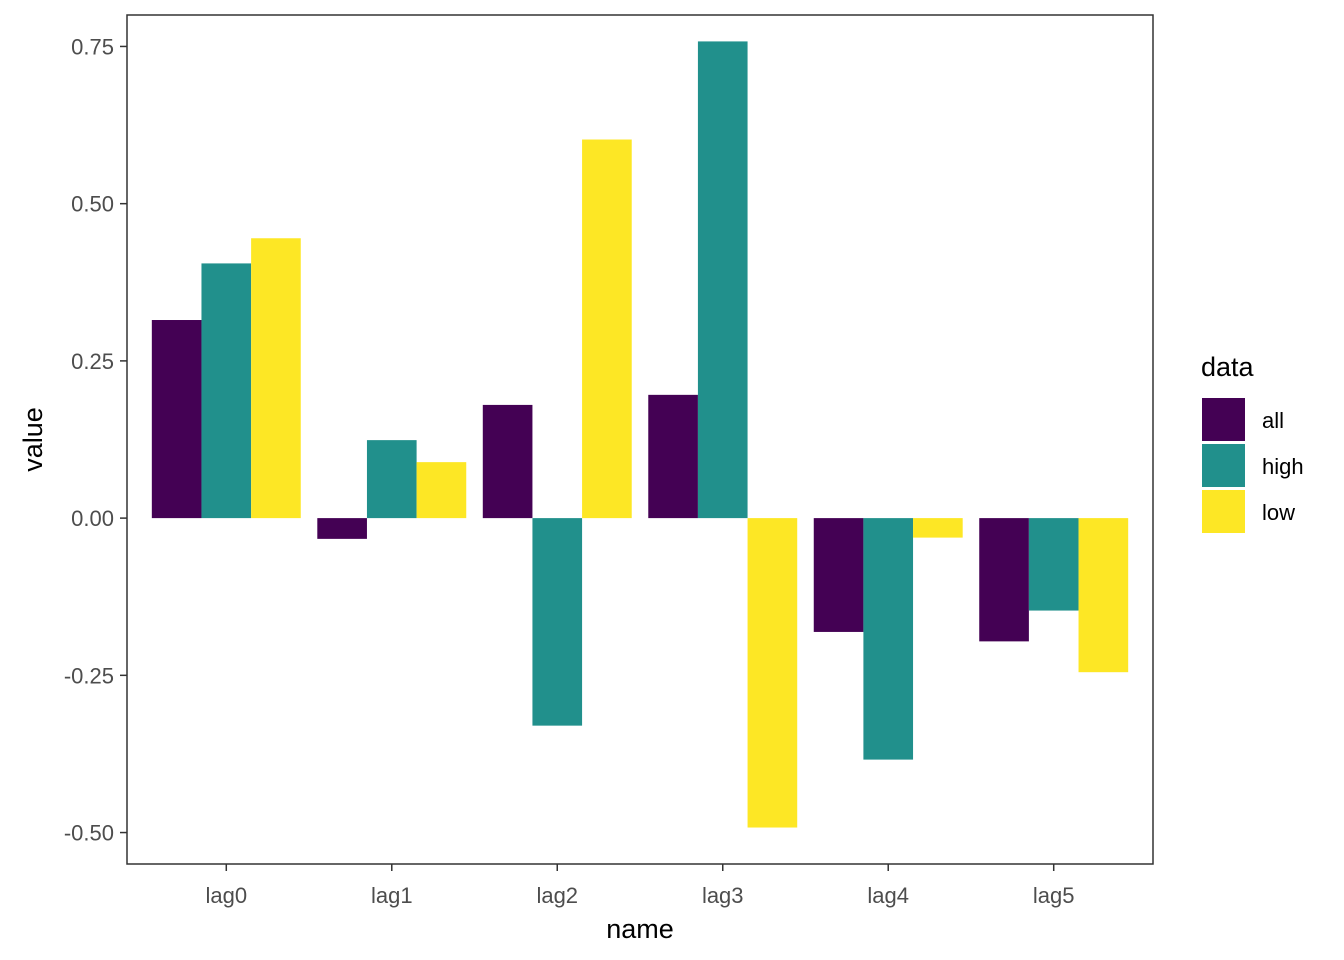 Image resolution: width=1344 pixels, height=960 pixels. Describe the element at coordinates (1223, 419) in the screenshot. I see `legend-key-all` at that location.